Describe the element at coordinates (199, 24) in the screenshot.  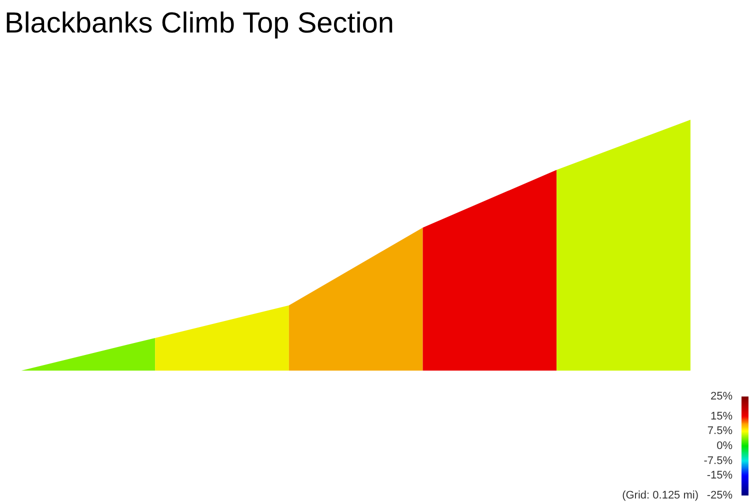
I see `chart-title: Blackbanks Climb Top Section` at that location.